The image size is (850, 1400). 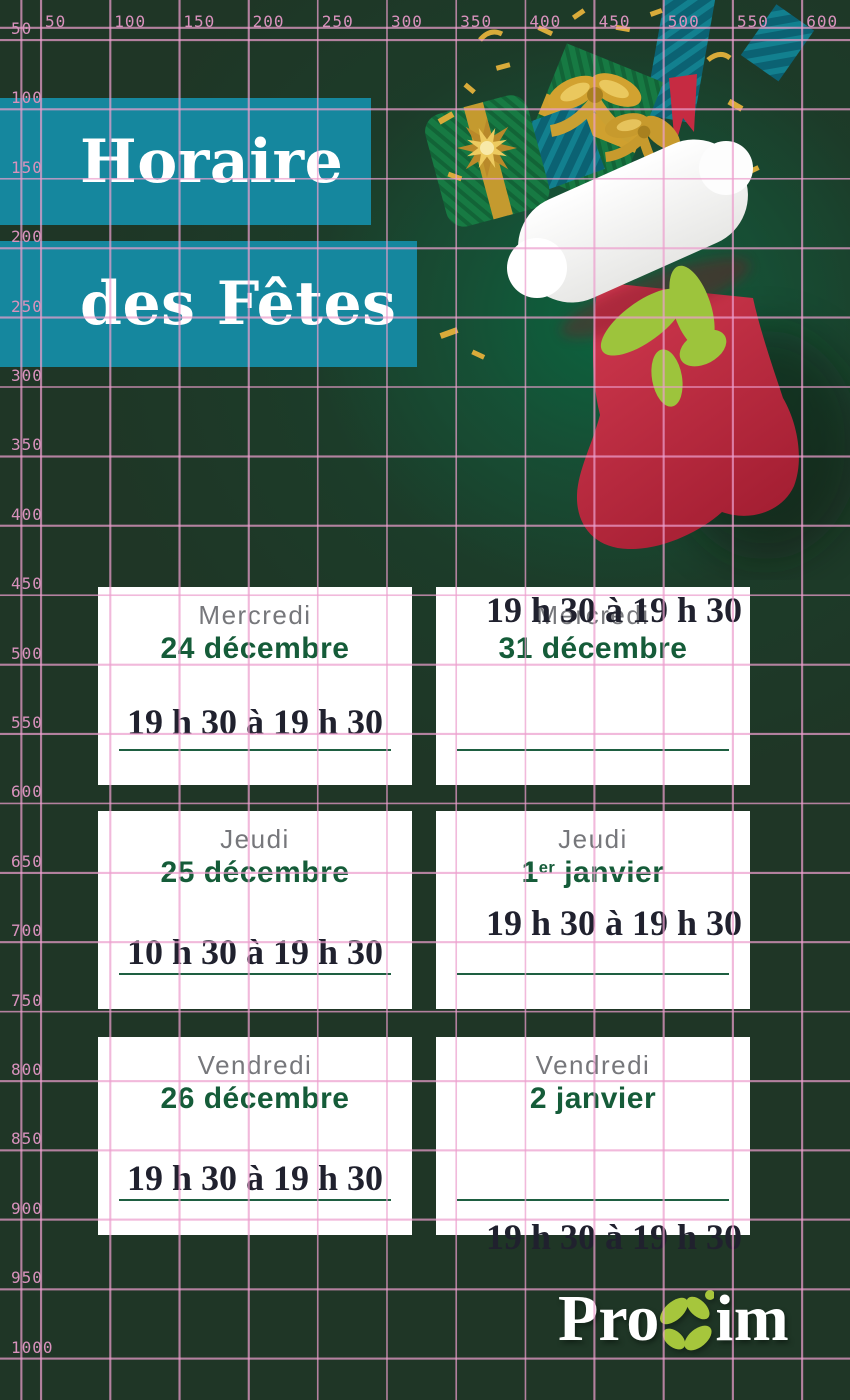 What do you see at coordinates (255, 615) in the screenshot?
I see `weekday-label: Mercredi` at bounding box center [255, 615].